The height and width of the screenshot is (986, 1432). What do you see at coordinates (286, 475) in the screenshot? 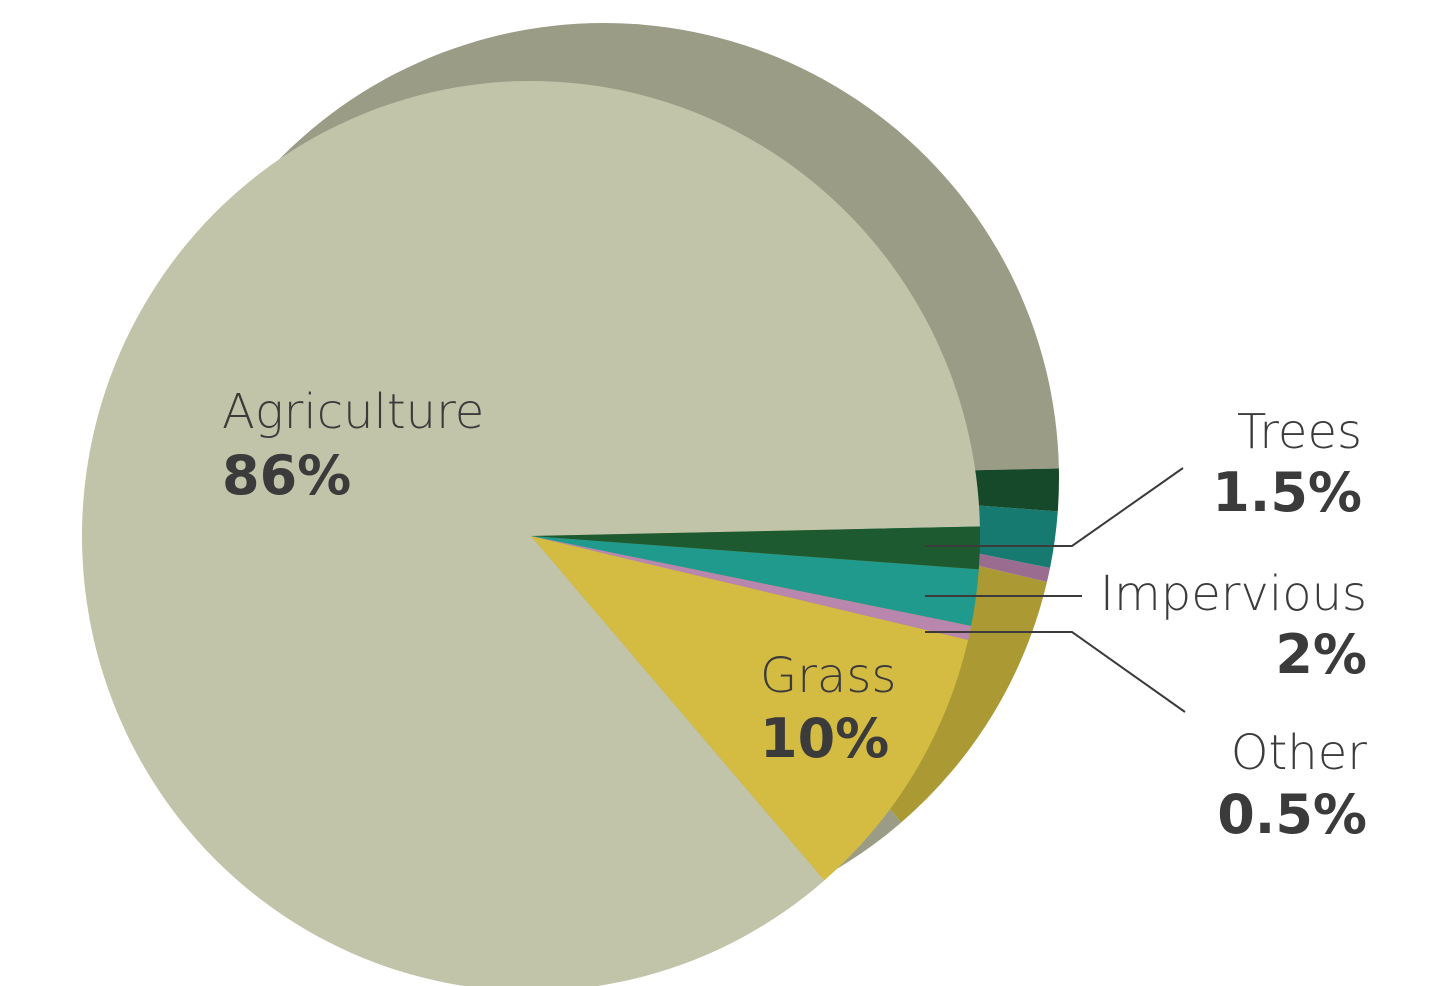
I see `agriculture-value: 86%` at bounding box center [286, 475].